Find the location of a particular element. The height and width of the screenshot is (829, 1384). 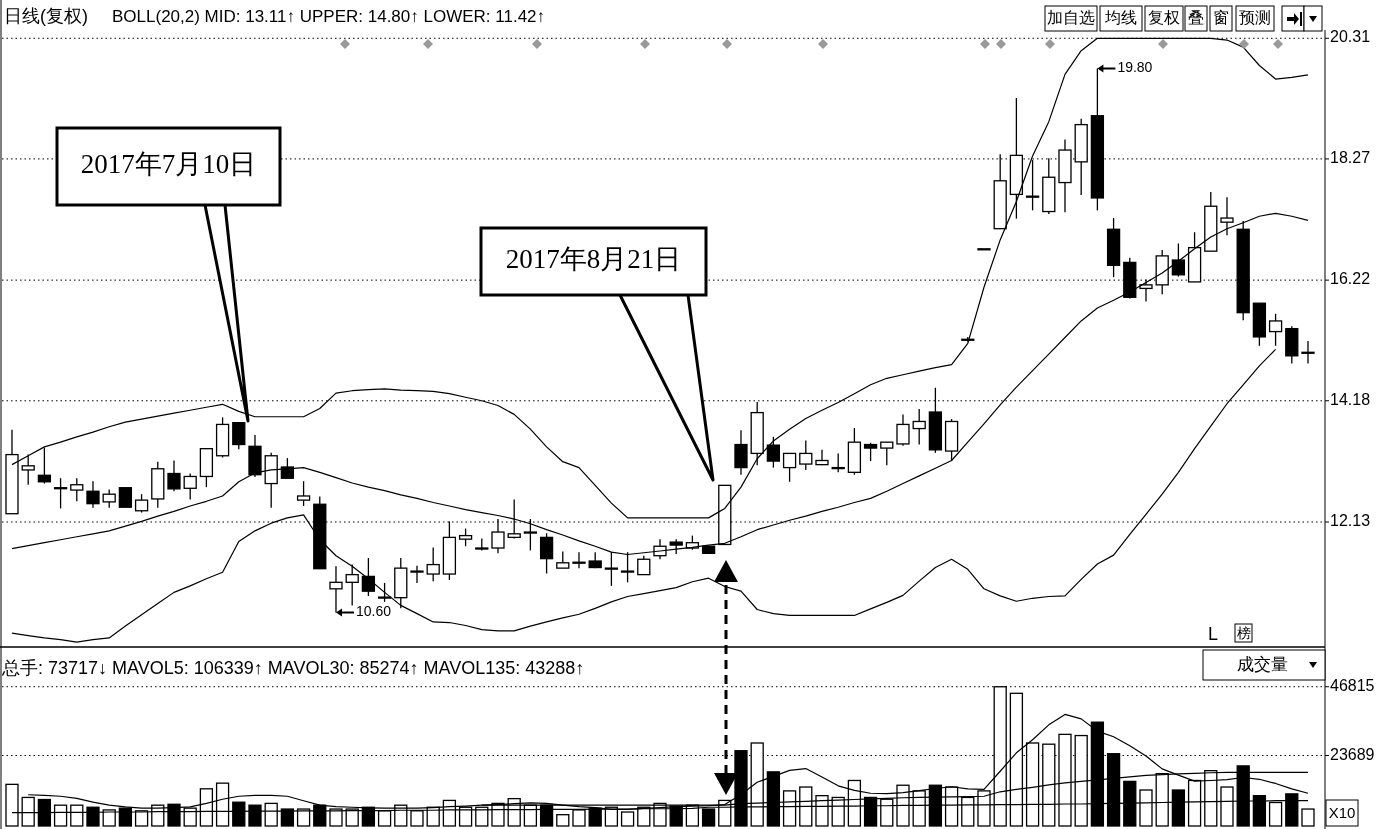

text: 预测 is located at coordinates (1255, 18).